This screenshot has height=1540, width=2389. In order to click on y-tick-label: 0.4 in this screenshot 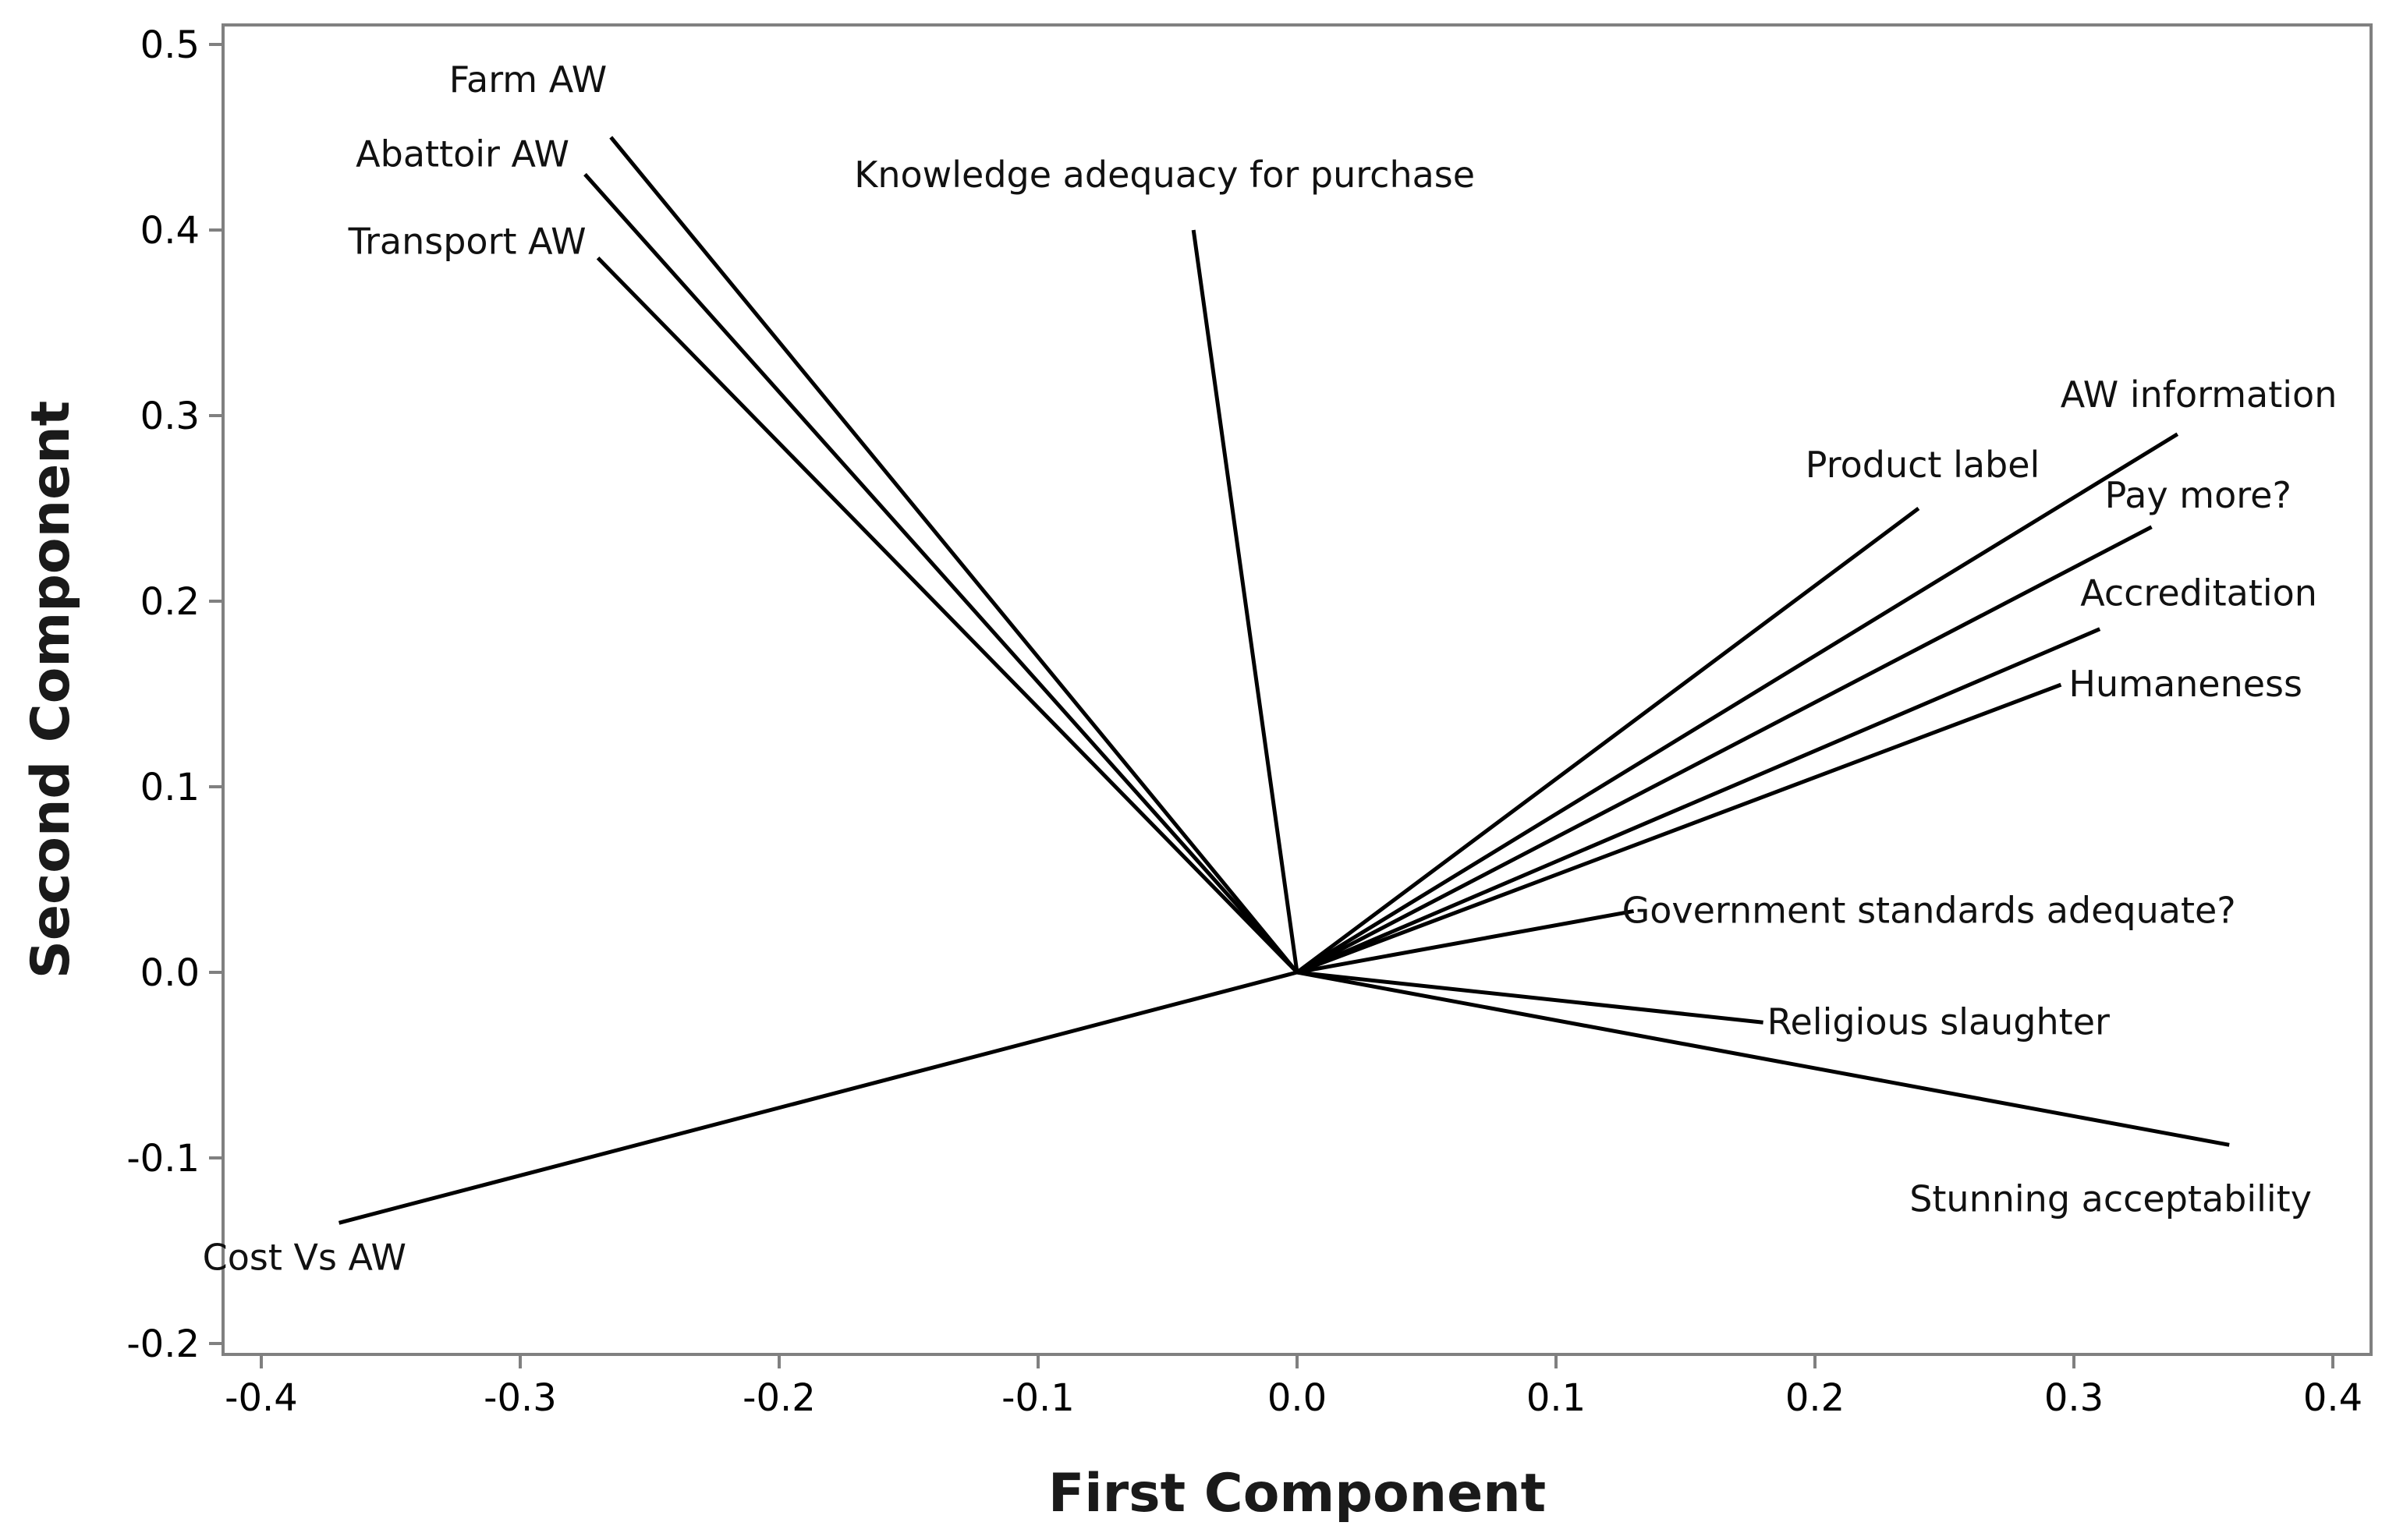, I will do `click(170, 231)`.